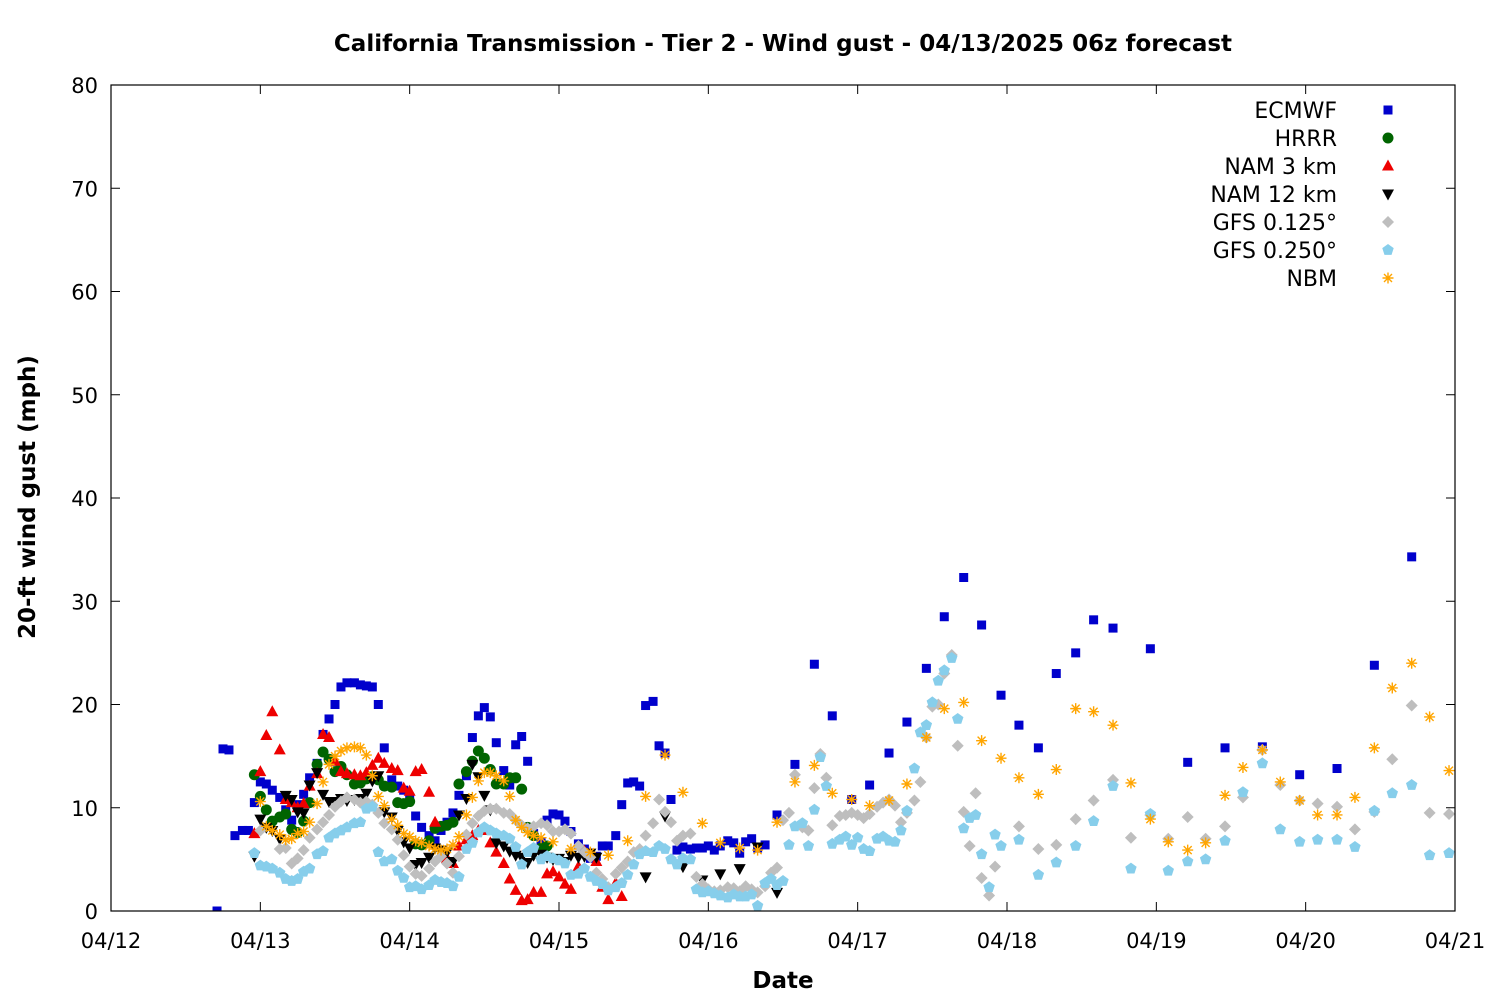 The image size is (1500, 1000). I want to click on y-tick-label: 0, so click(91, 912).